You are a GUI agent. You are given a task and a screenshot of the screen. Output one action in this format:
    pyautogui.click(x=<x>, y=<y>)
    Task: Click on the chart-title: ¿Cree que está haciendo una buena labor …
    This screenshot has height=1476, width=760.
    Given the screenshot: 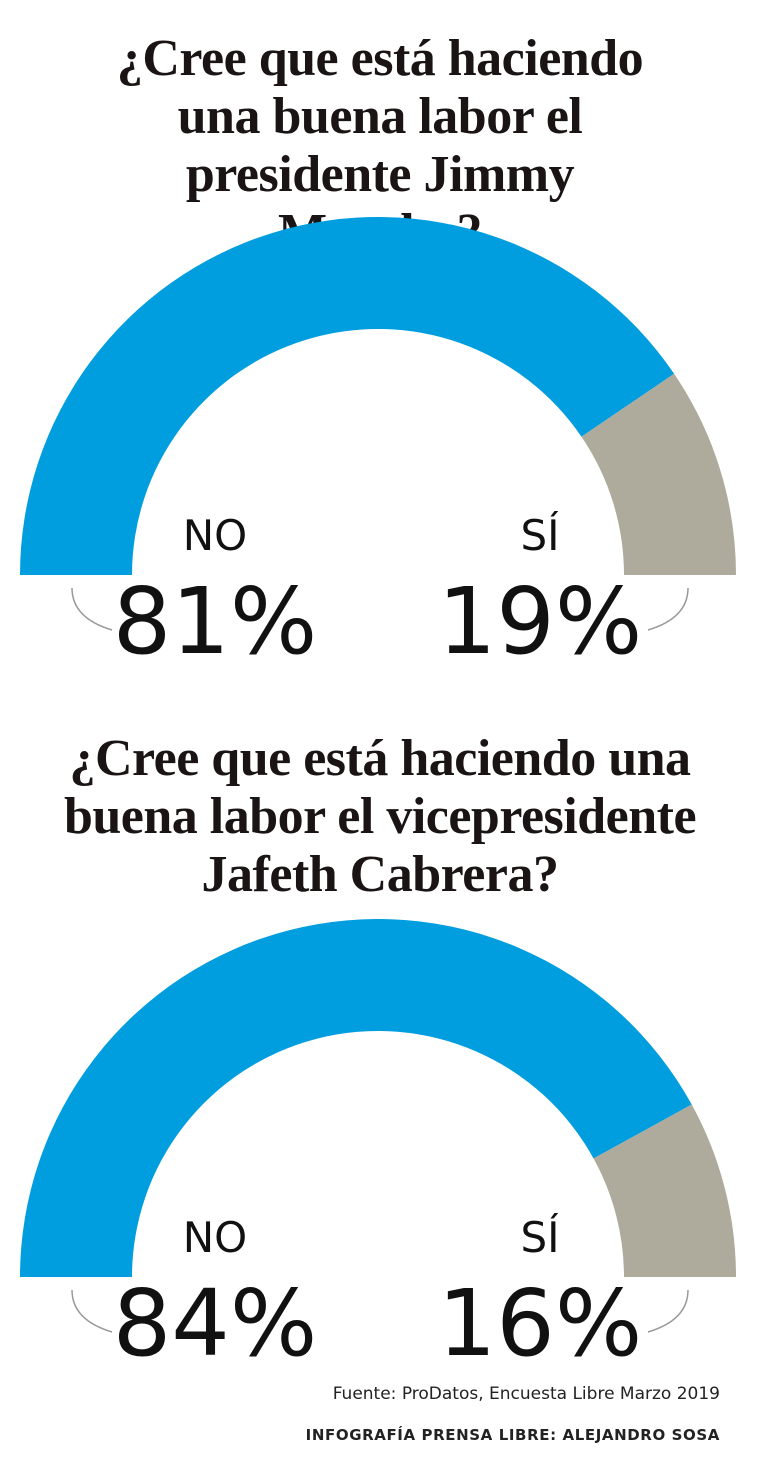 What is the action you would take?
    pyautogui.click(x=380, y=817)
    